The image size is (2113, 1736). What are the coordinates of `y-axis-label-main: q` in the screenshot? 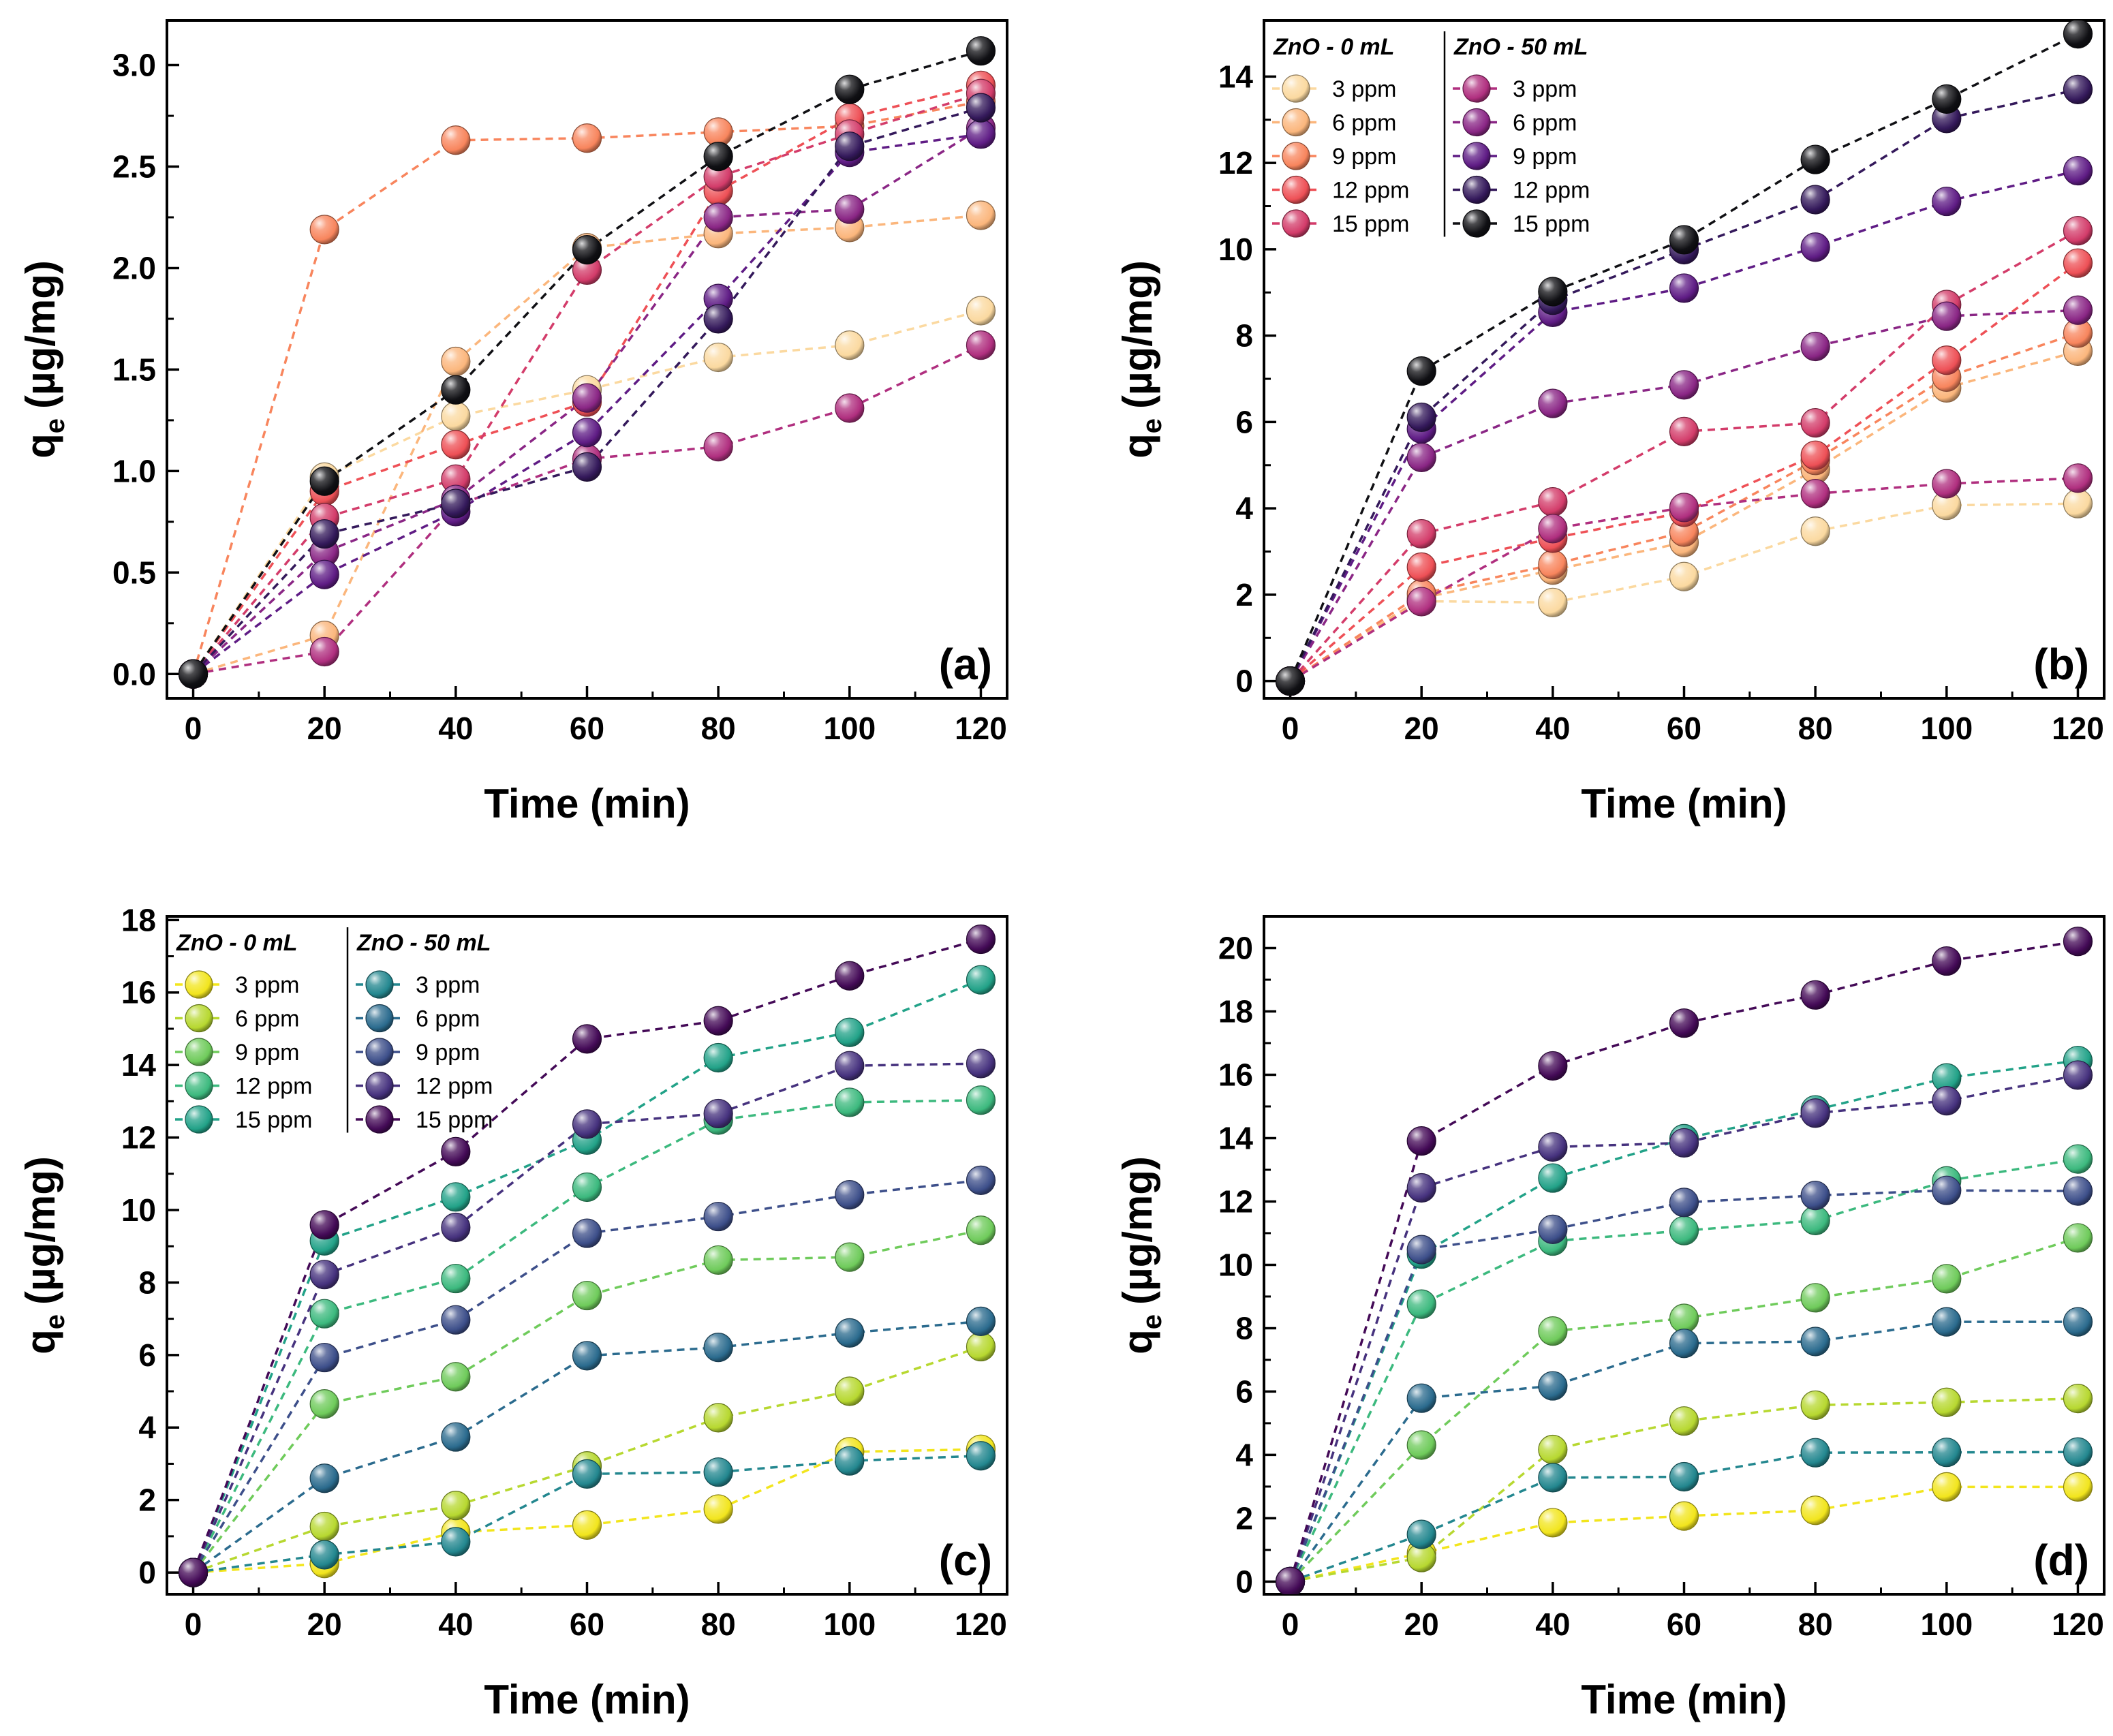 It's located at (1138, 1341).